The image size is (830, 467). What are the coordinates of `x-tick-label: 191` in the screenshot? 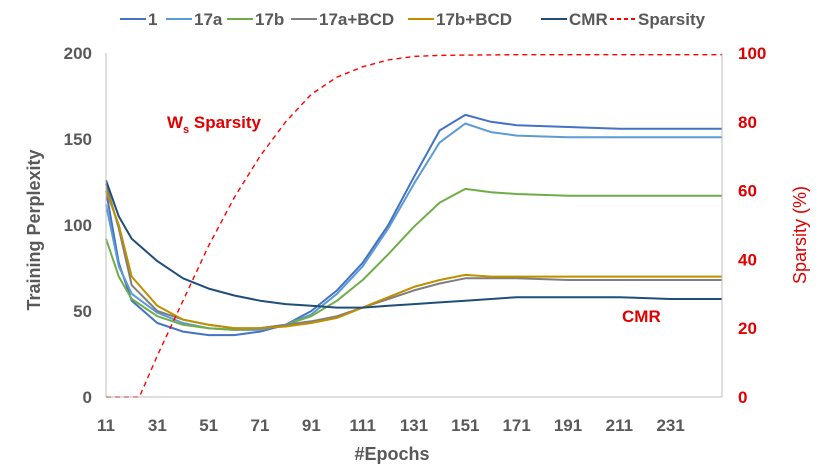 It's located at (568, 425).